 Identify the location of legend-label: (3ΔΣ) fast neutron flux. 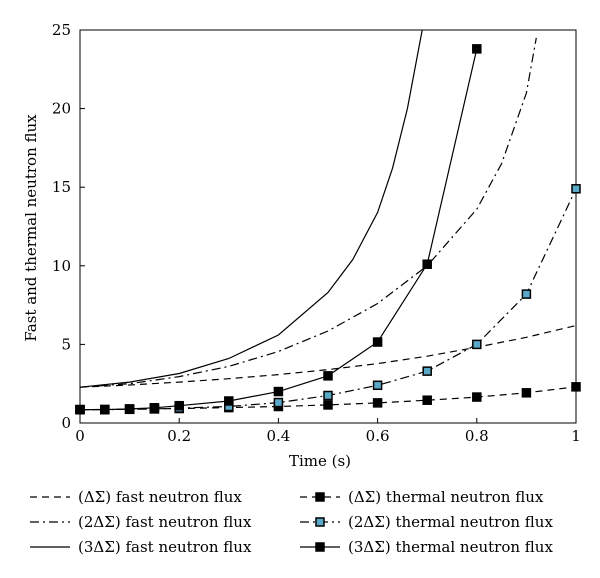
(165, 547).